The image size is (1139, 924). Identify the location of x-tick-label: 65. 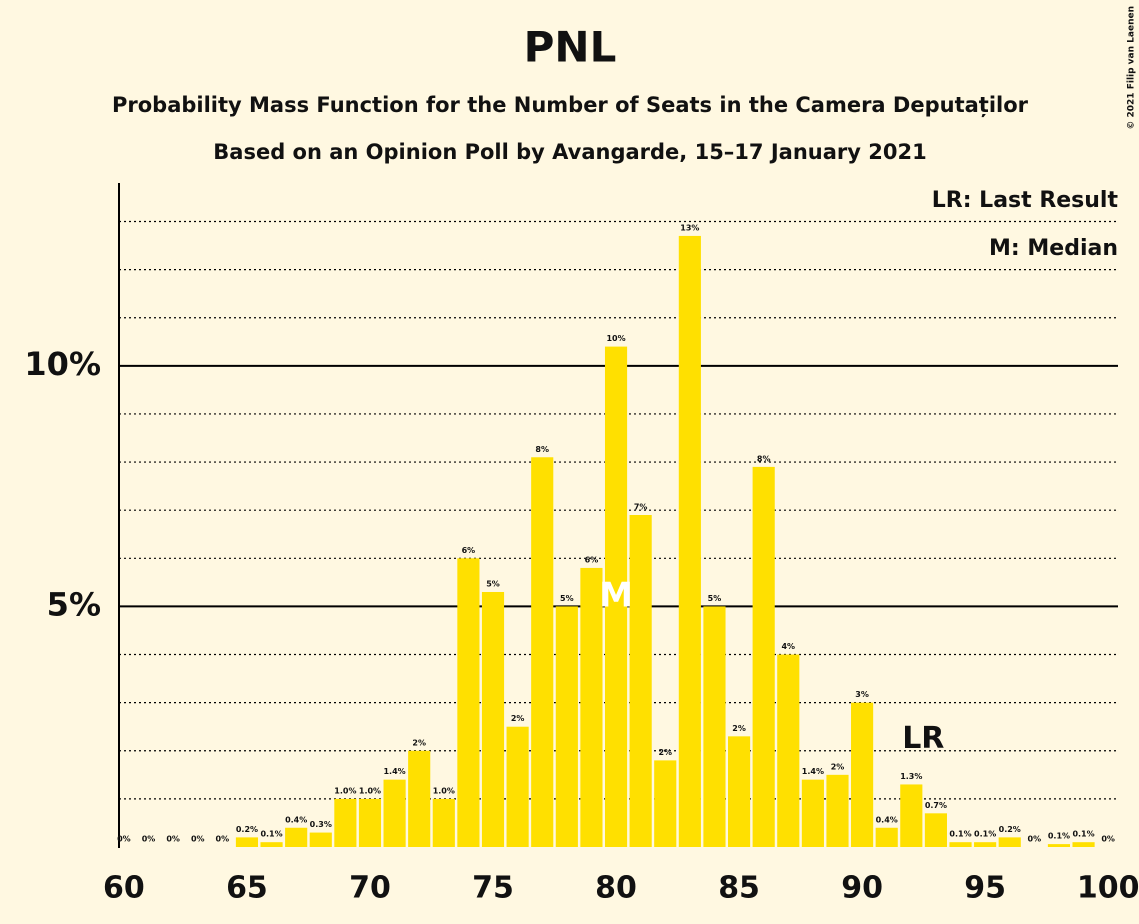
(247, 888).